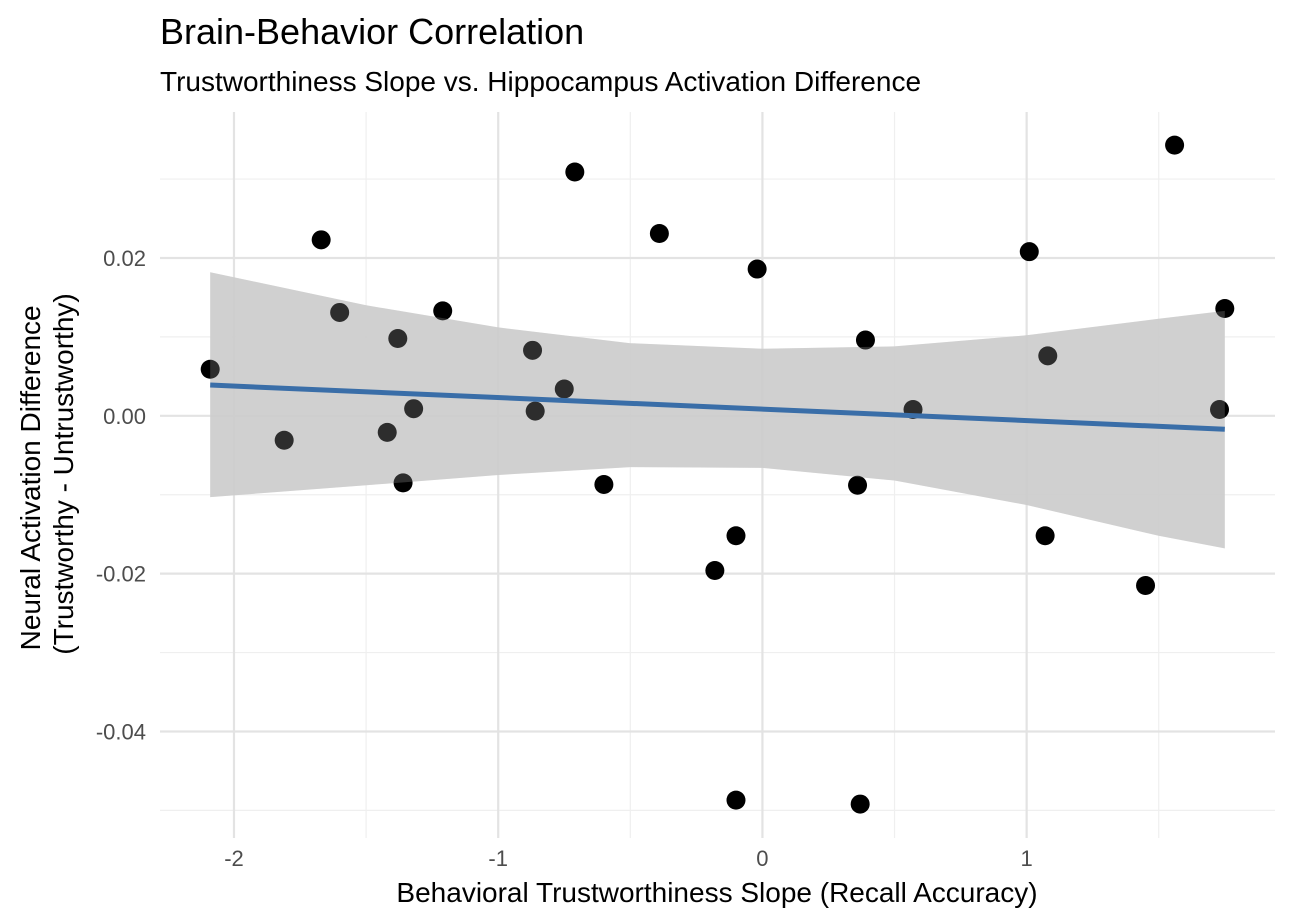  I want to click on y-tick-label: -0.04, so click(121, 731).